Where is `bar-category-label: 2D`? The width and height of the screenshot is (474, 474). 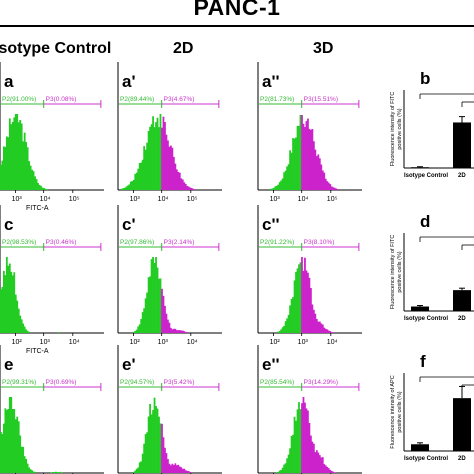 bar-category-label: 2D is located at coordinates (462, 319).